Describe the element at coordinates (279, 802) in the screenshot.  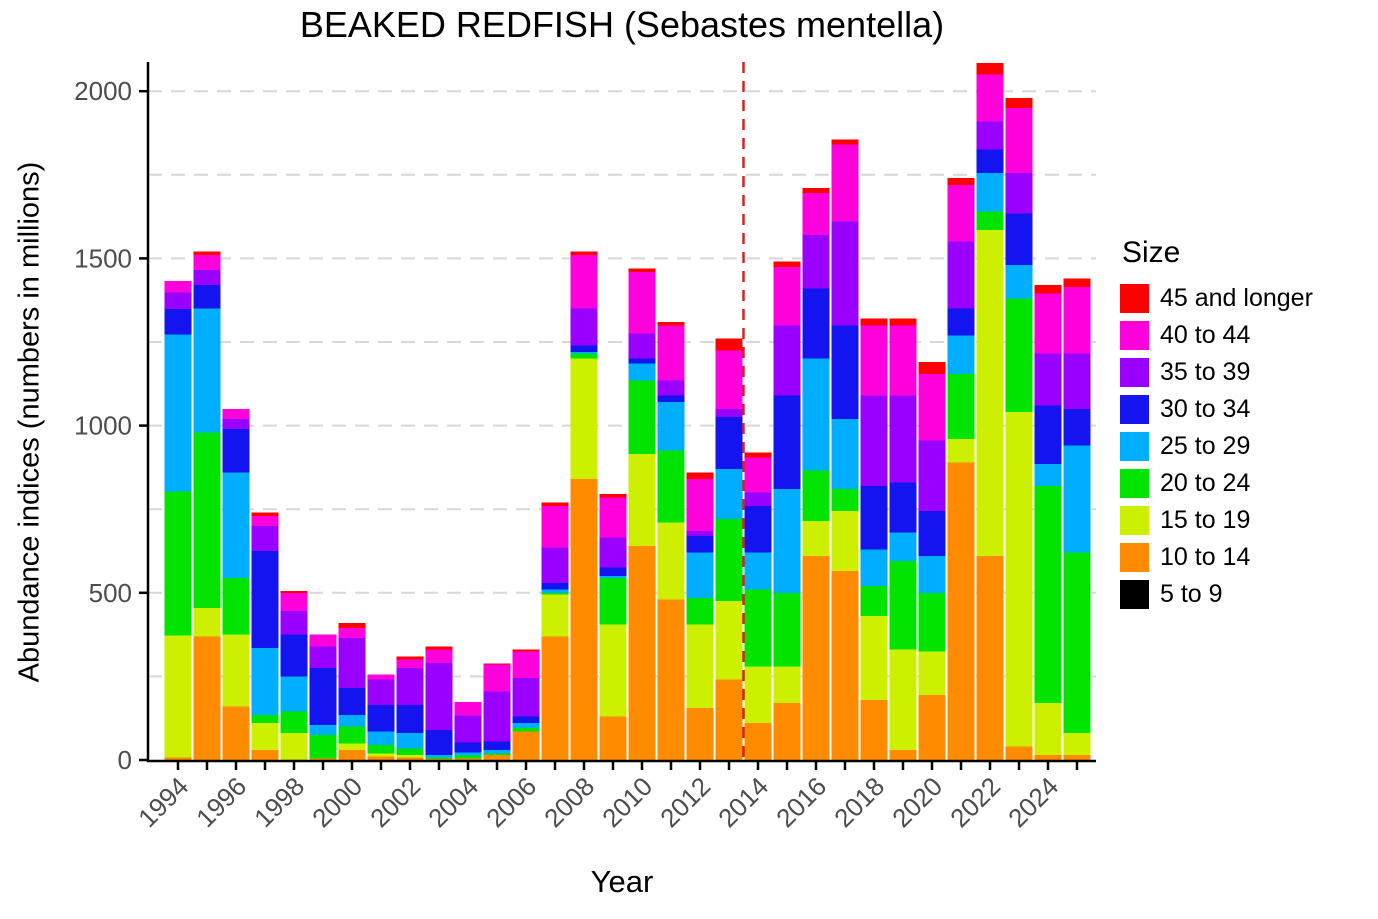
I see `x-tick-label: 1998` at that location.